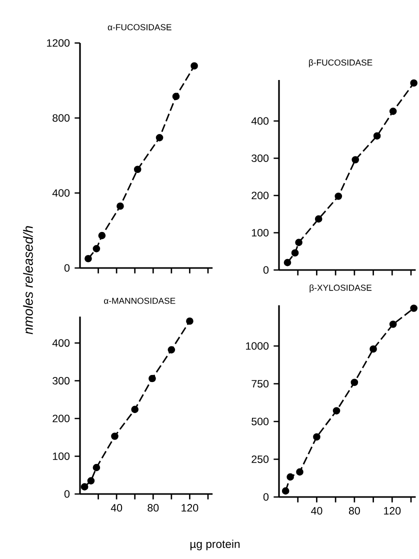 The width and height of the screenshot is (419, 559). Describe the element at coordinates (260, 384) in the screenshot. I see `y-tick-label: 750` at that location.